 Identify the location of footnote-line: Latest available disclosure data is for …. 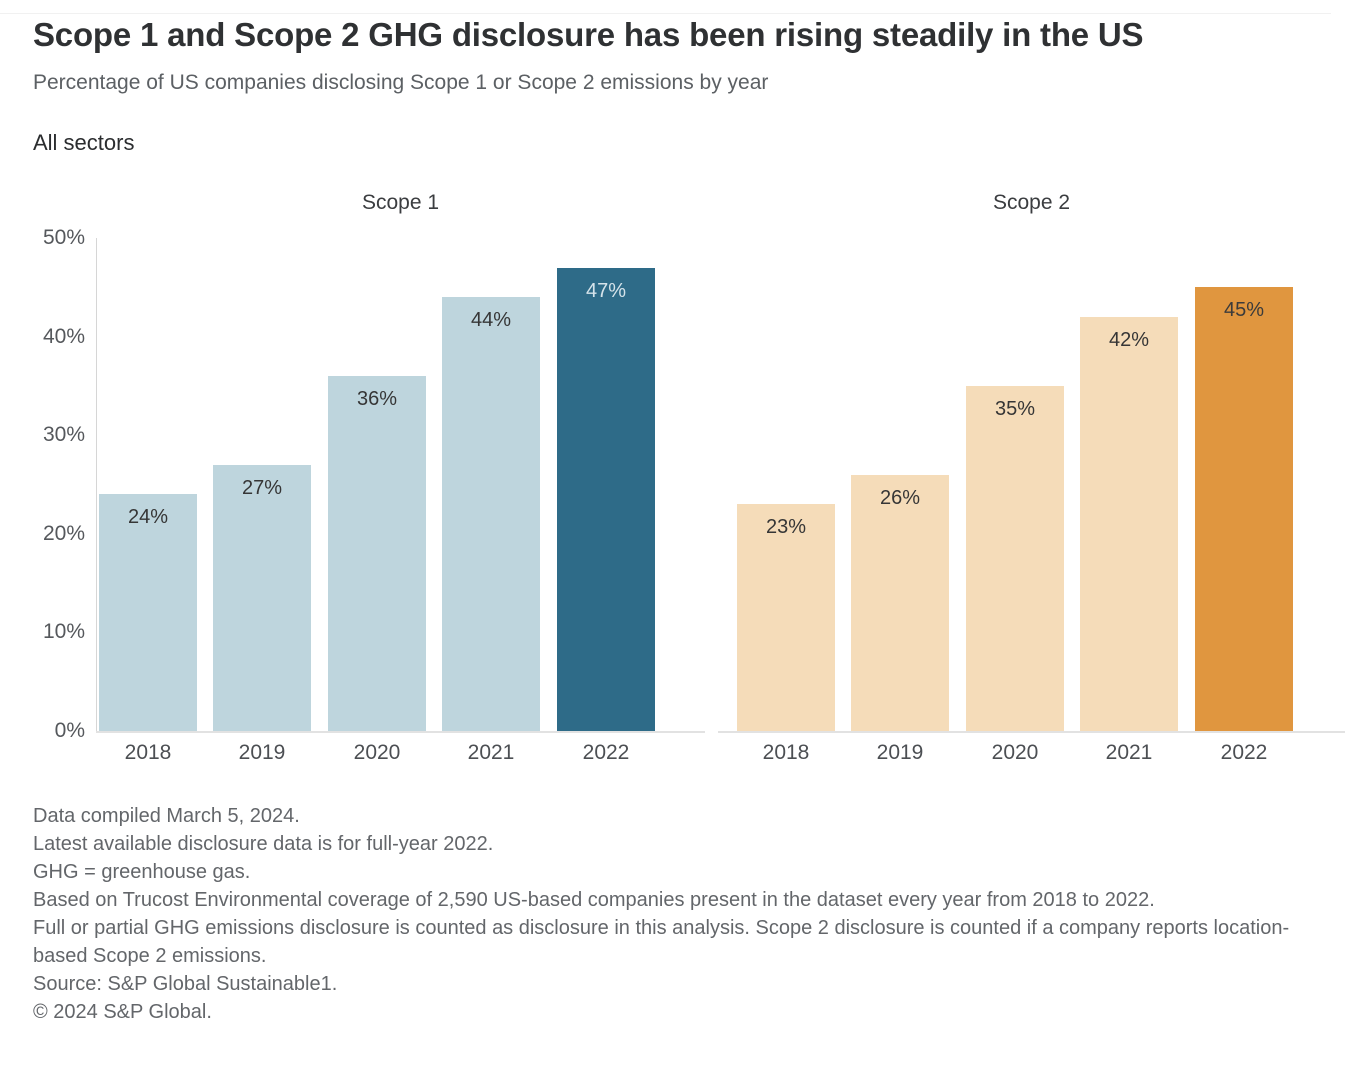
(263, 844).